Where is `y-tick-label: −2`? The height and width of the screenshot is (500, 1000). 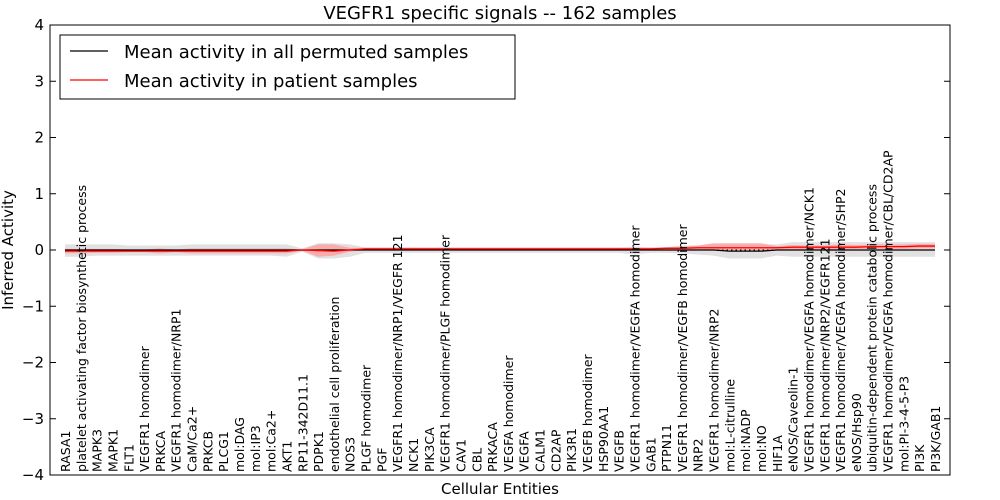 y-tick-label: −2 is located at coordinates (33, 363).